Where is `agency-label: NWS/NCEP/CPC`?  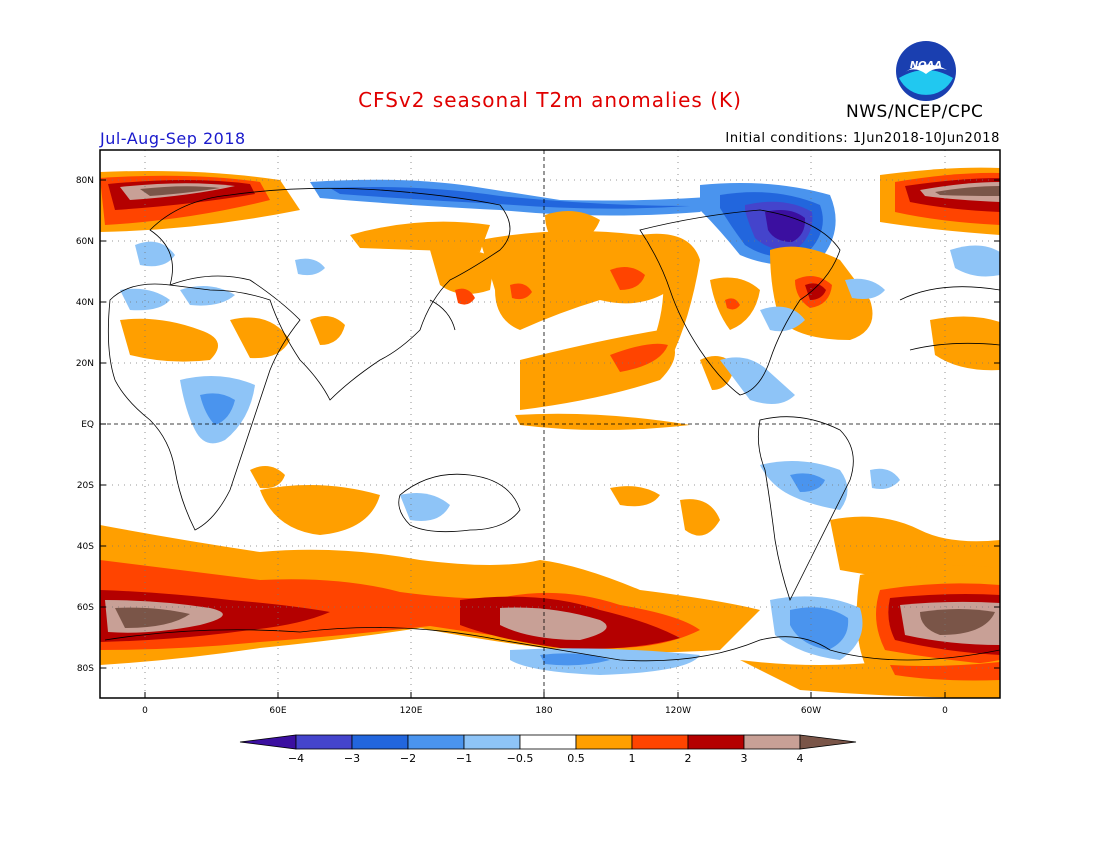 agency-label: NWS/NCEP/CPC is located at coordinates (915, 112).